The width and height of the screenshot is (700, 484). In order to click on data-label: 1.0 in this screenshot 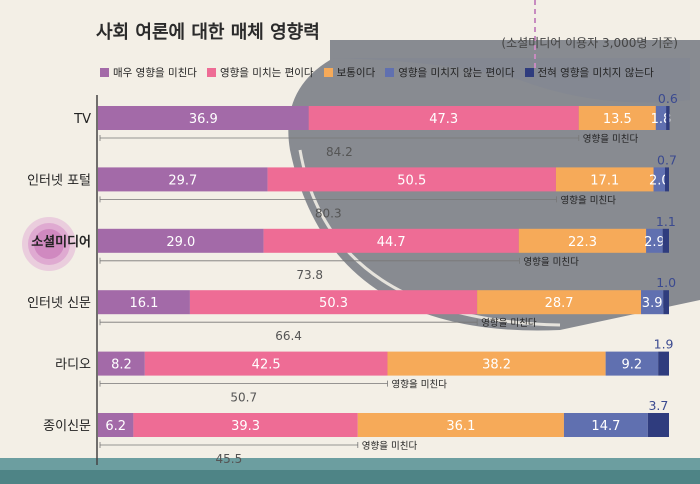, I will do `click(666, 282)`.